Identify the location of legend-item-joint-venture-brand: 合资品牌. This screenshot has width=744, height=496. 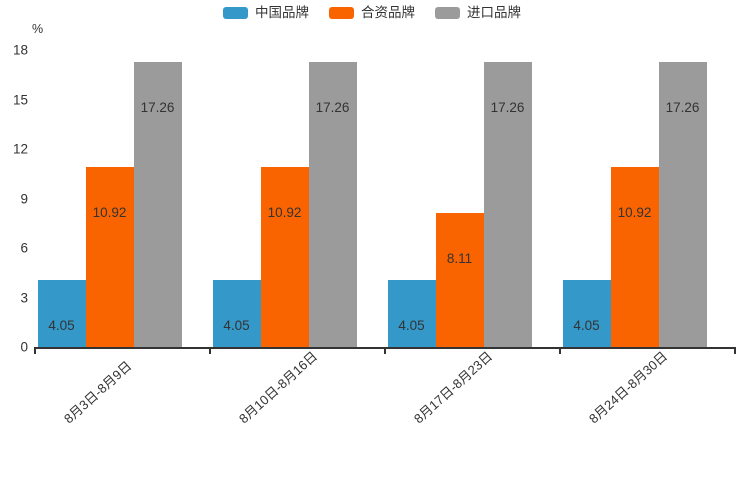
(372, 13).